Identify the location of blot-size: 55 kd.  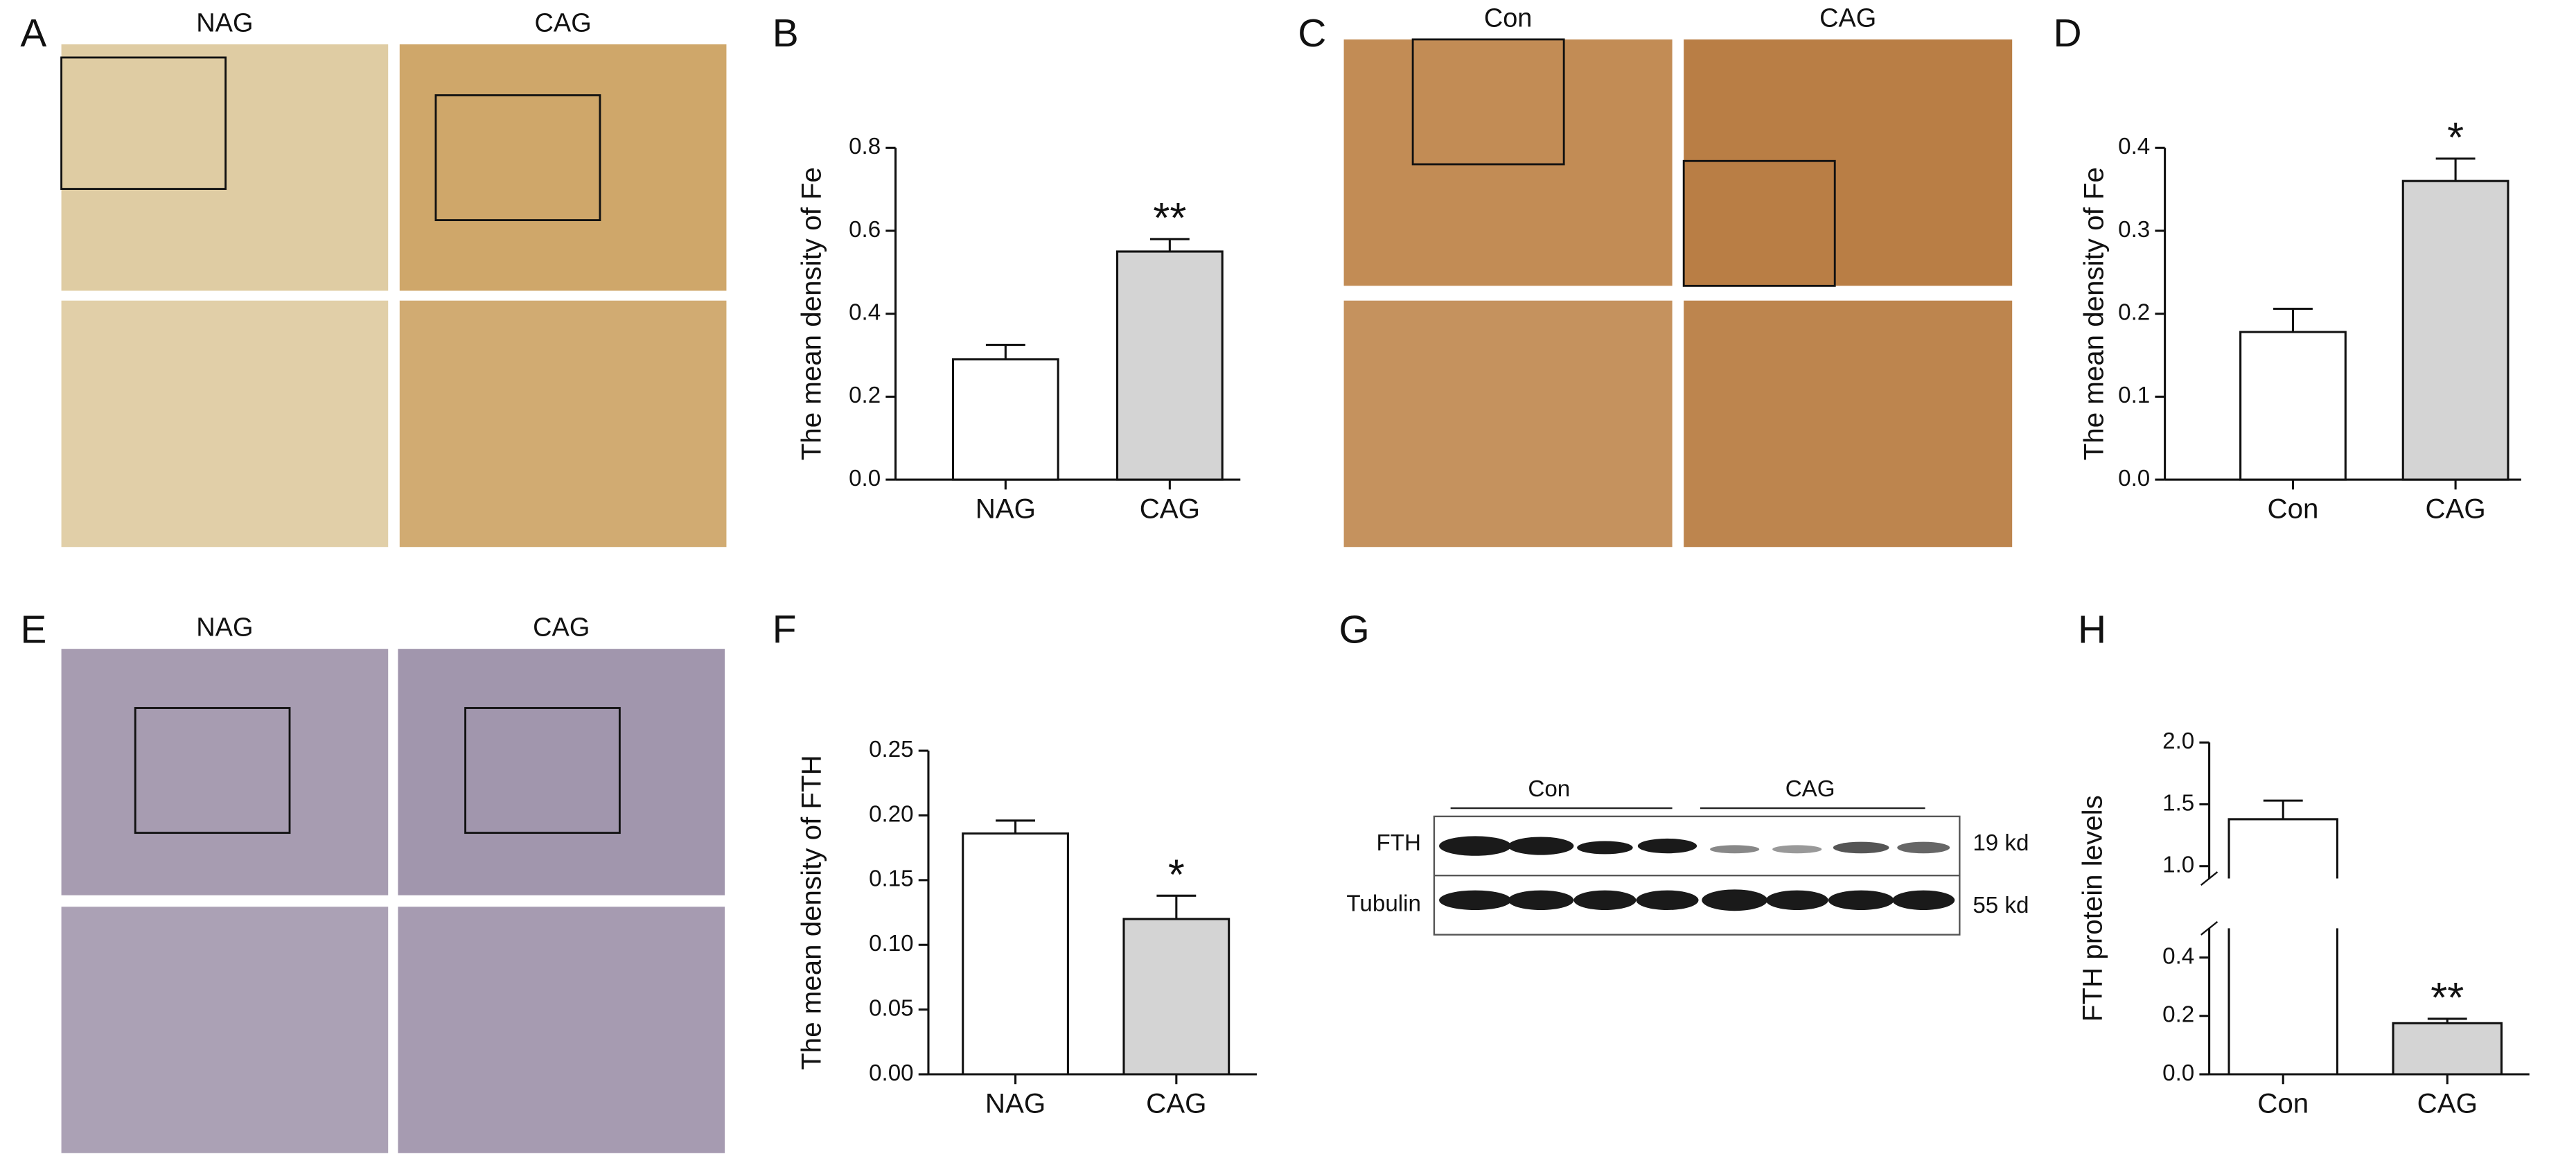
(2001, 905).